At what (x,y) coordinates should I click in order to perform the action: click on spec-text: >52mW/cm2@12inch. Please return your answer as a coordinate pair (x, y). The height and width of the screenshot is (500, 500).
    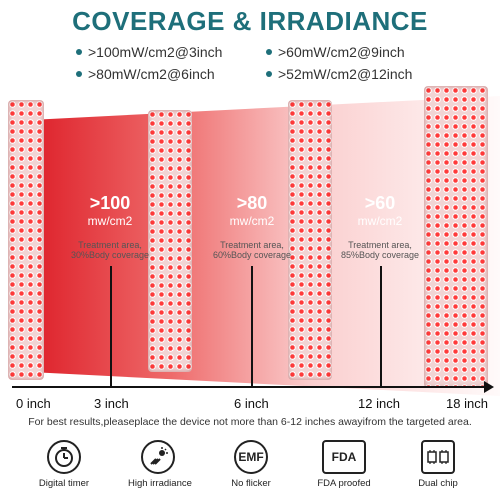
    Looking at the image, I should click on (345, 74).